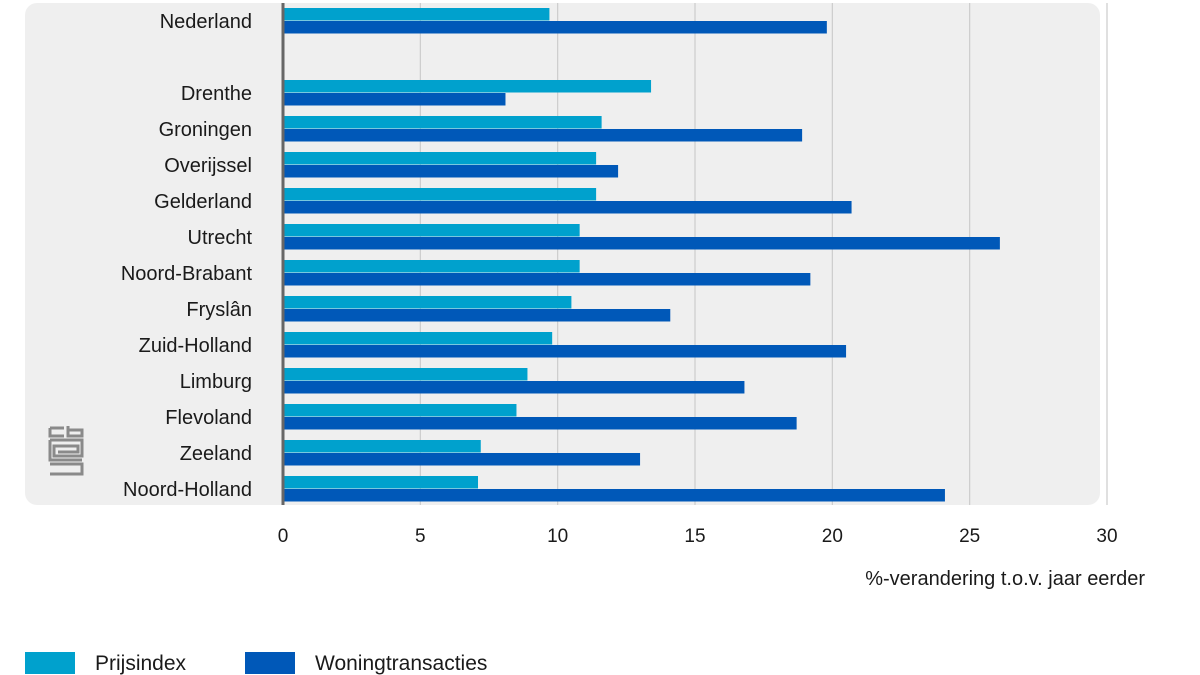 The width and height of the screenshot is (1200, 675). What do you see at coordinates (216, 94) in the screenshot?
I see `category-label: Drenthe` at bounding box center [216, 94].